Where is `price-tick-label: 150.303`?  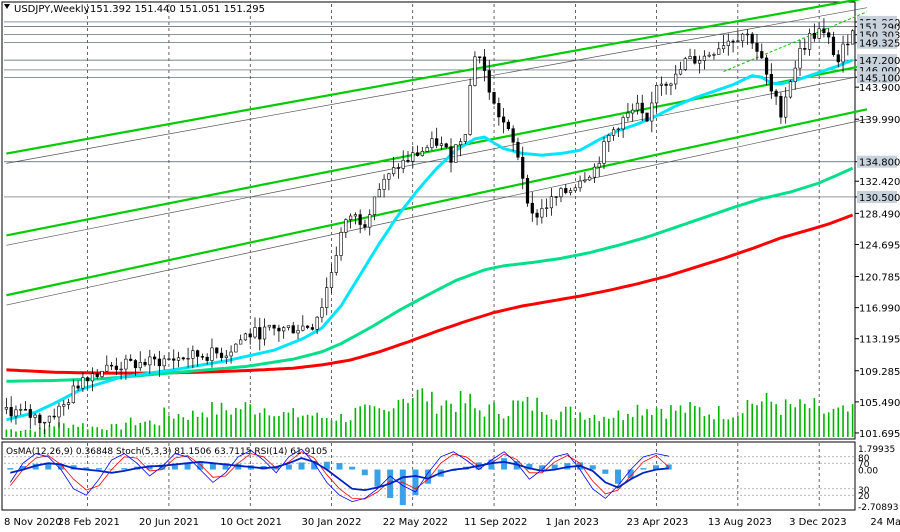
price-tick-label: 150.303 is located at coordinates (879, 36).